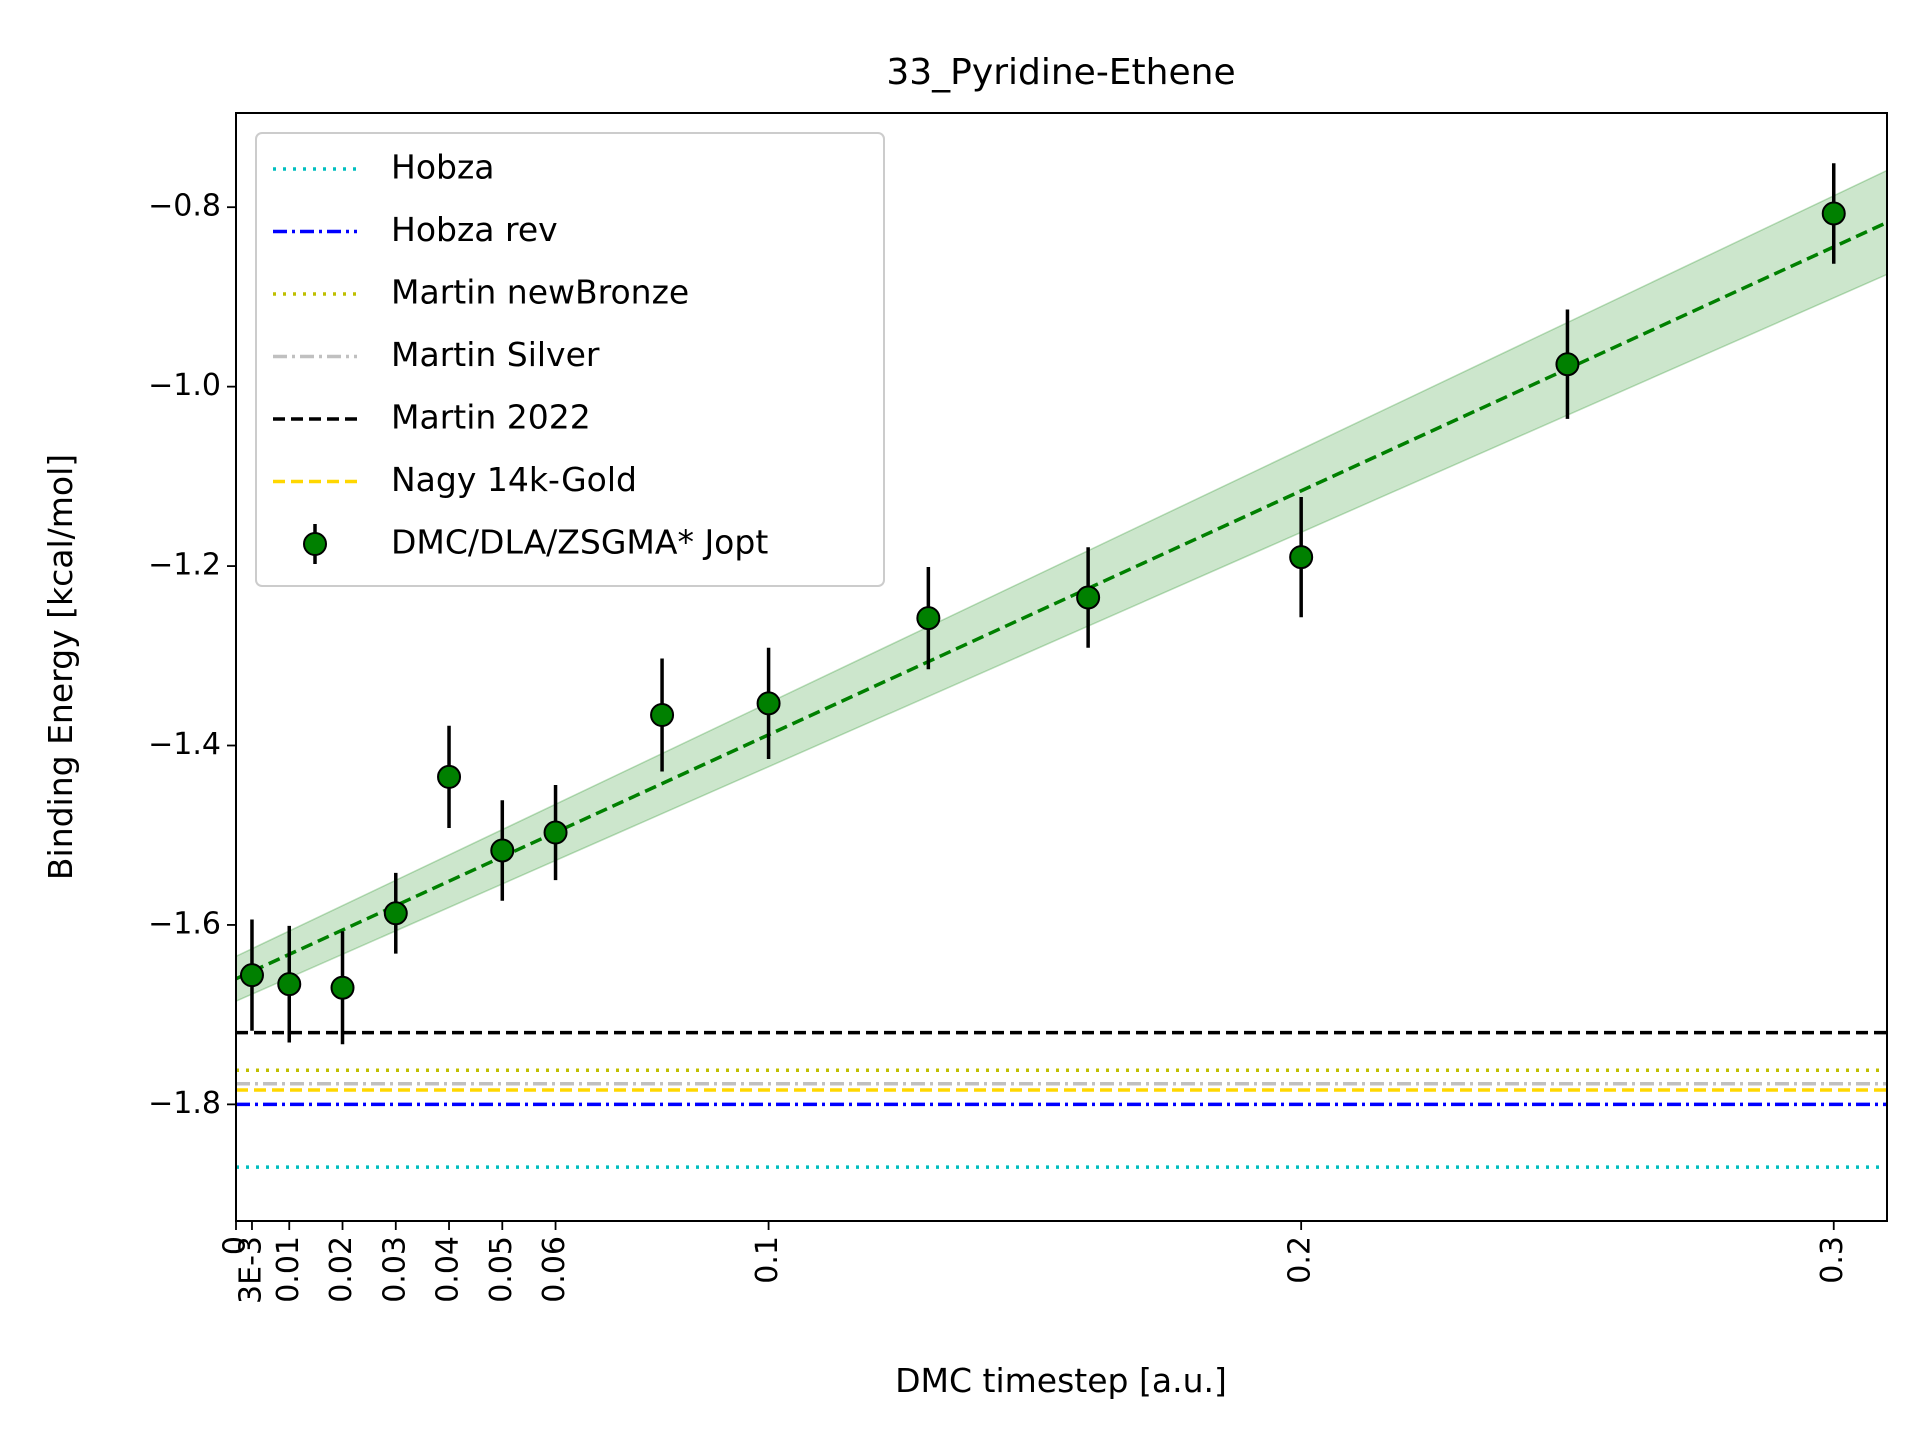  I want to click on x-tick-label: 0.05, so click(501, 1269).